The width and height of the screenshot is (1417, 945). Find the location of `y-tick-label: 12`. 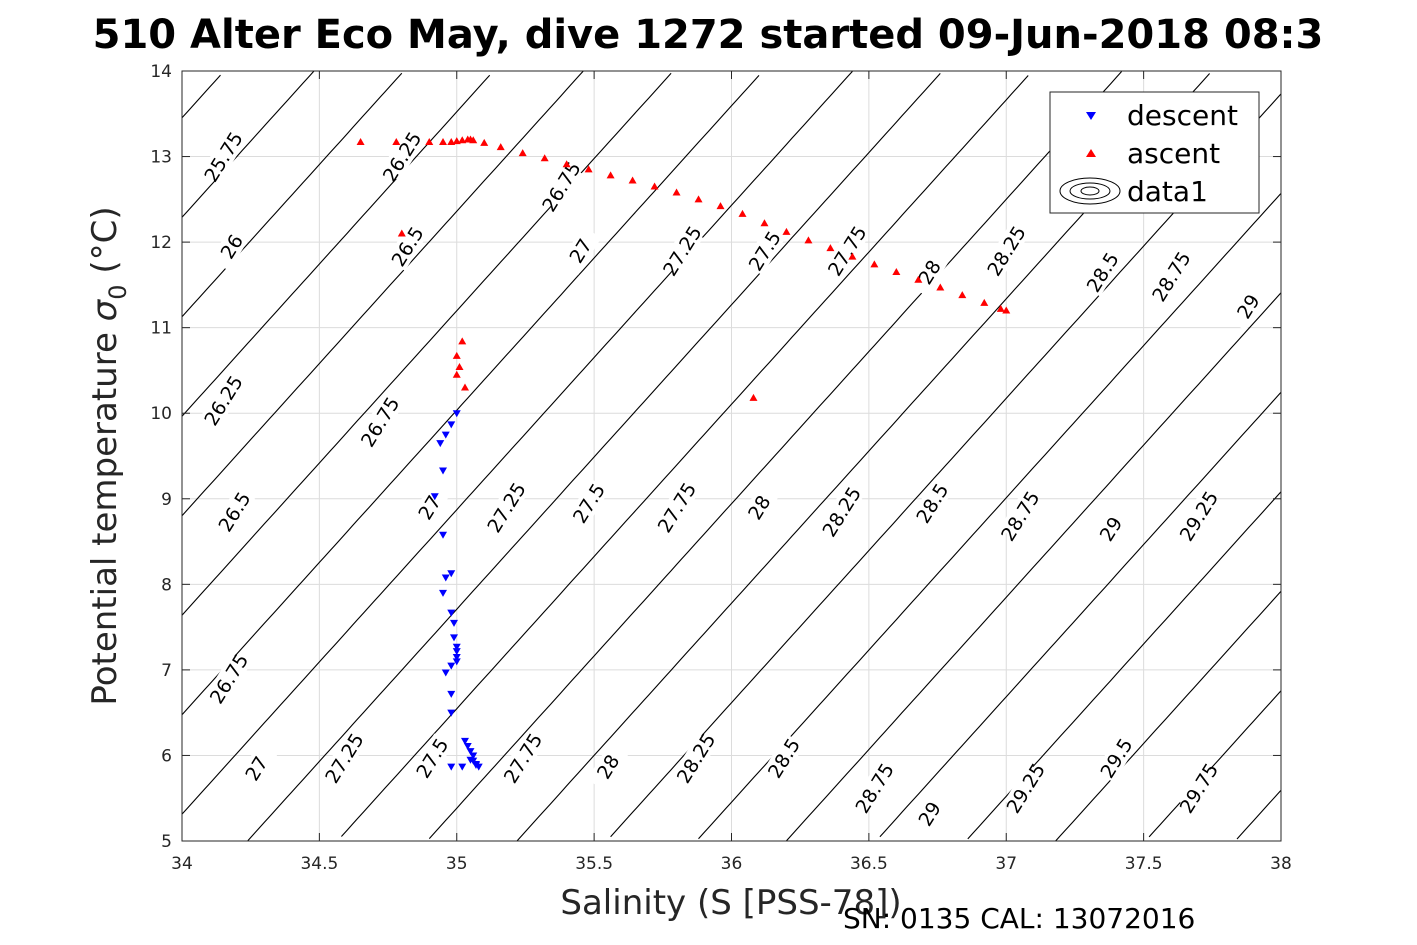

y-tick-label: 12 is located at coordinates (161, 243).